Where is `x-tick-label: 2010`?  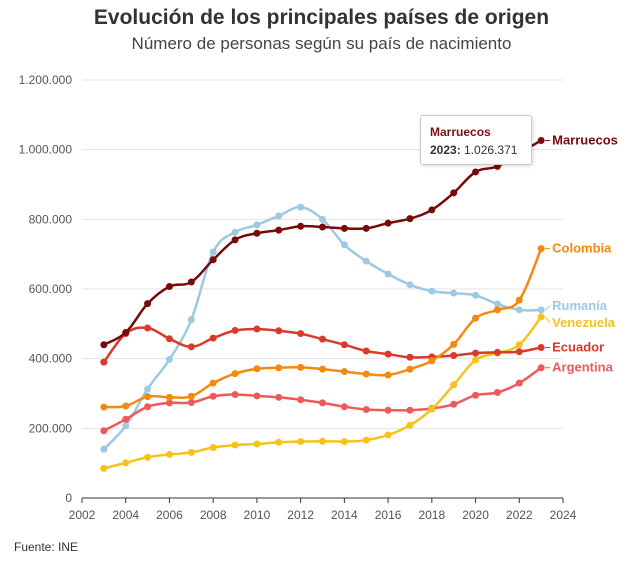 x-tick-label: 2010 is located at coordinates (257, 515).